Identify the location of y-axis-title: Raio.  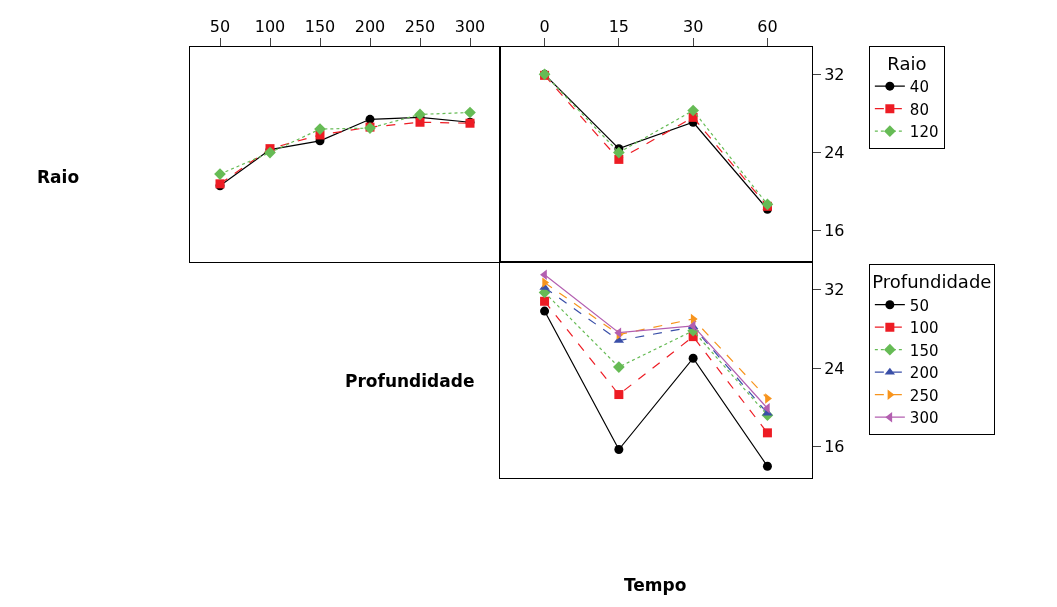
(58, 177).